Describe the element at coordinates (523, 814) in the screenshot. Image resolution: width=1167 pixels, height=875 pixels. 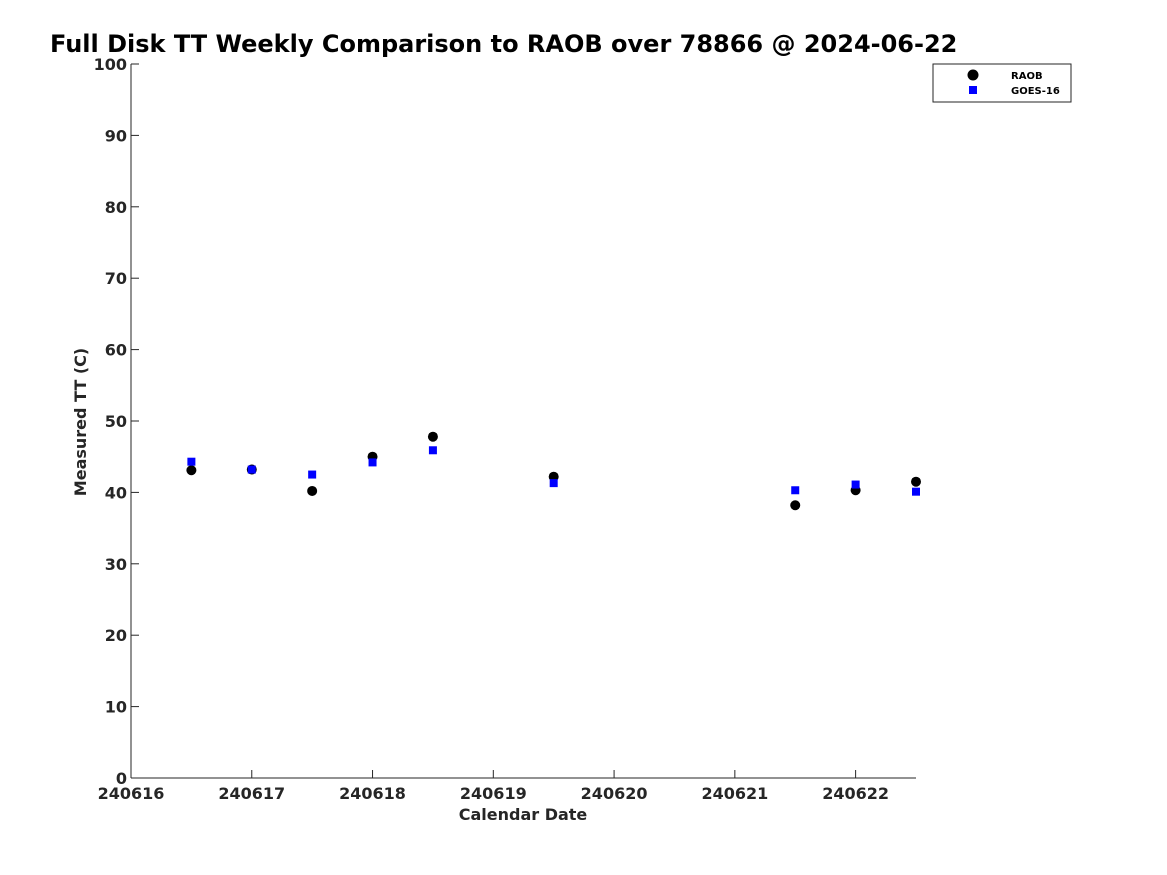
I see `x-axis-label: Calendar Date` at that location.